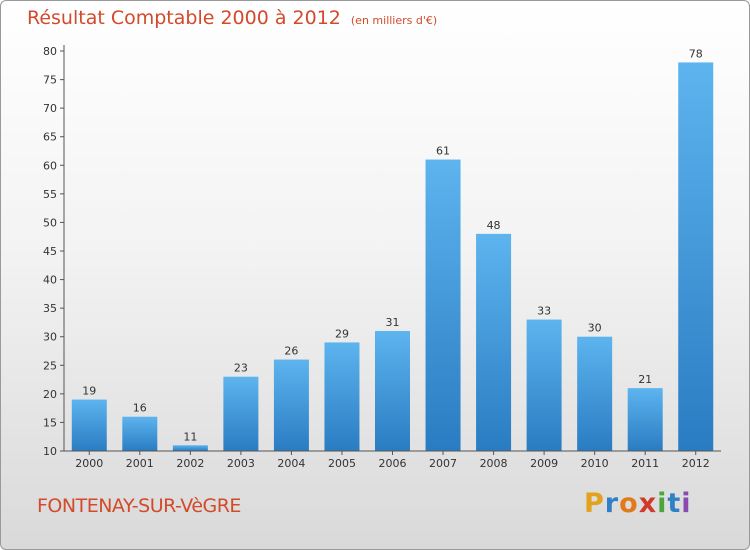 This screenshot has height=550, width=750. What do you see at coordinates (443, 463) in the screenshot?
I see `x-tick-label: 2007` at bounding box center [443, 463].